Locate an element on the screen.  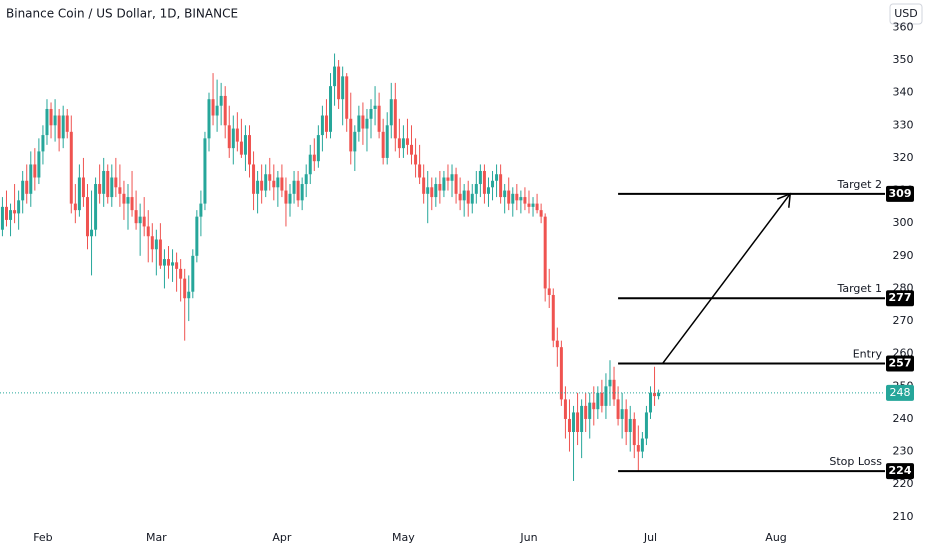
level-tag-text: 309 is located at coordinates (900, 193).